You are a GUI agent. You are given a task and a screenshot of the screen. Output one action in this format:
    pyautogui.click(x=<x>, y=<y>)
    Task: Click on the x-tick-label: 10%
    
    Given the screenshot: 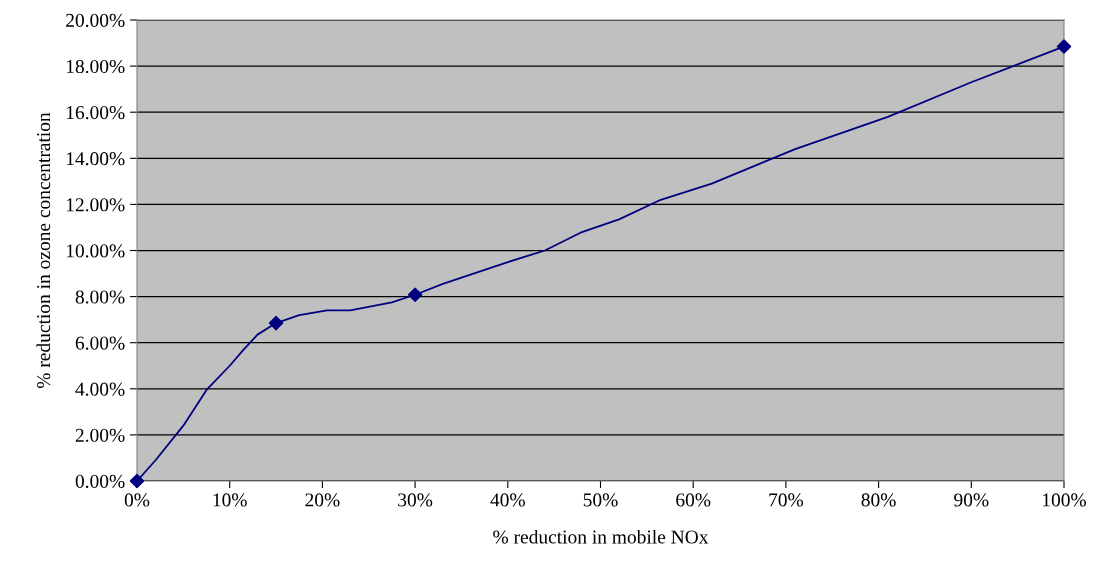 What is the action you would take?
    pyautogui.click(x=230, y=500)
    